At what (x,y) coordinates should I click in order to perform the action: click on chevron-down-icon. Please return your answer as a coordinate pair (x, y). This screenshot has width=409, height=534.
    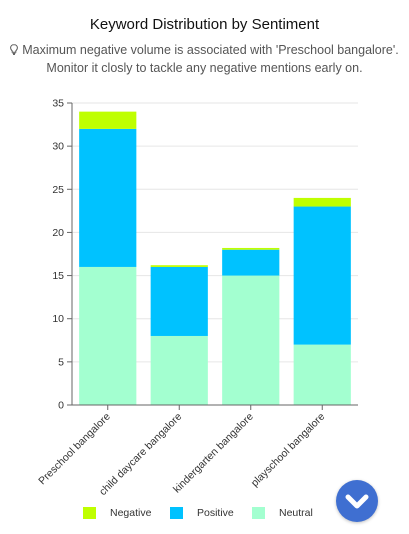
    Looking at the image, I should click on (357, 501).